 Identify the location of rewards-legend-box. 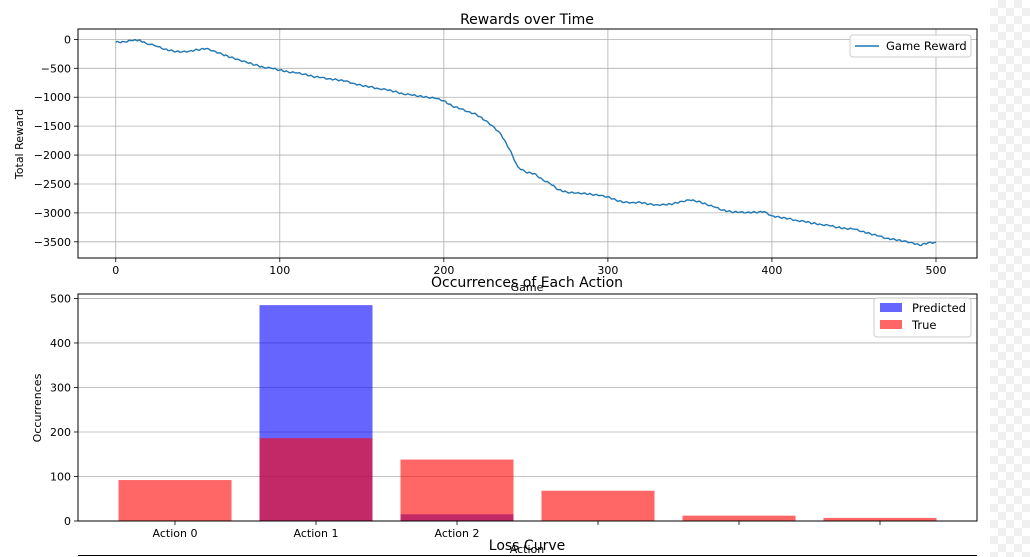
(910, 46).